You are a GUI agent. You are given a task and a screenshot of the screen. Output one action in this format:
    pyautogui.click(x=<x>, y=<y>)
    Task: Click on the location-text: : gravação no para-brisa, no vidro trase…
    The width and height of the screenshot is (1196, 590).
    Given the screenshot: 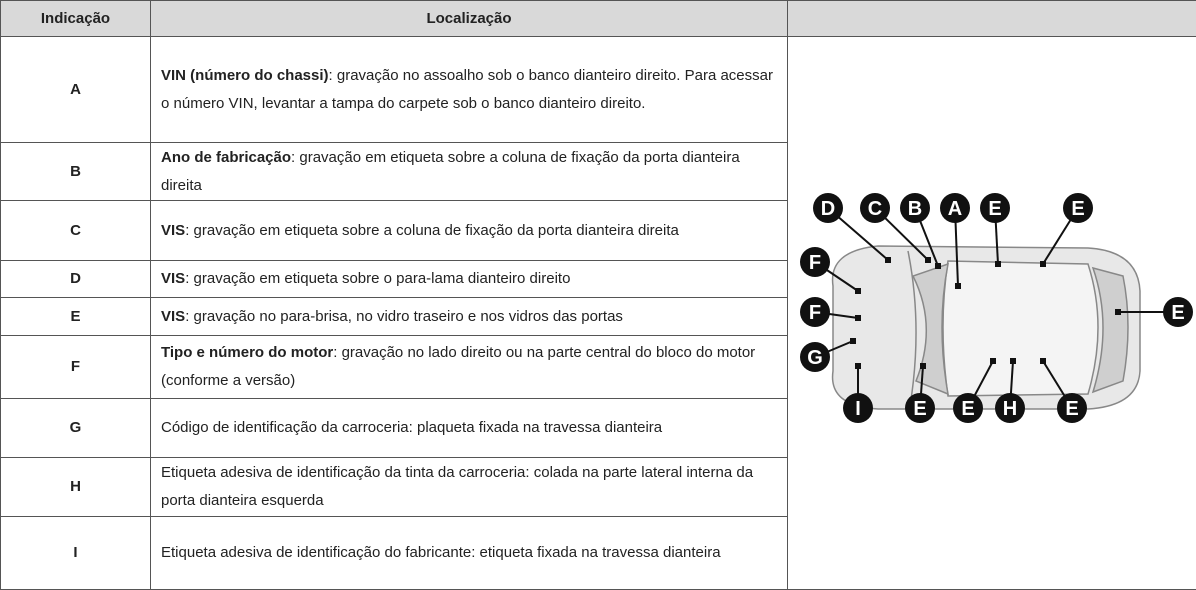 What is the action you would take?
    pyautogui.click(x=404, y=316)
    